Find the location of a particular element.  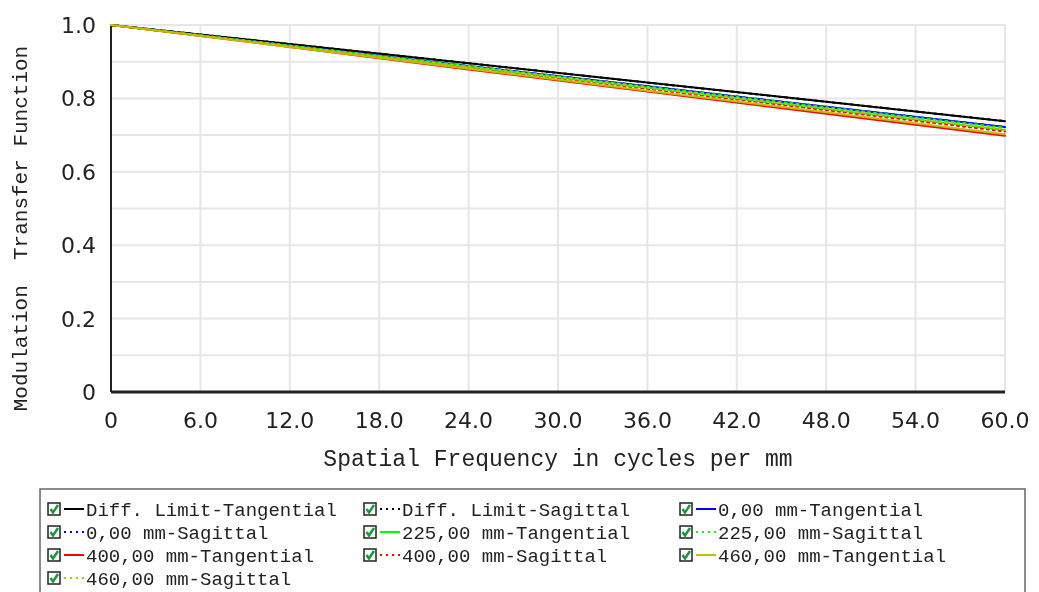

x-tick-label: 6.0 is located at coordinates (200, 420).